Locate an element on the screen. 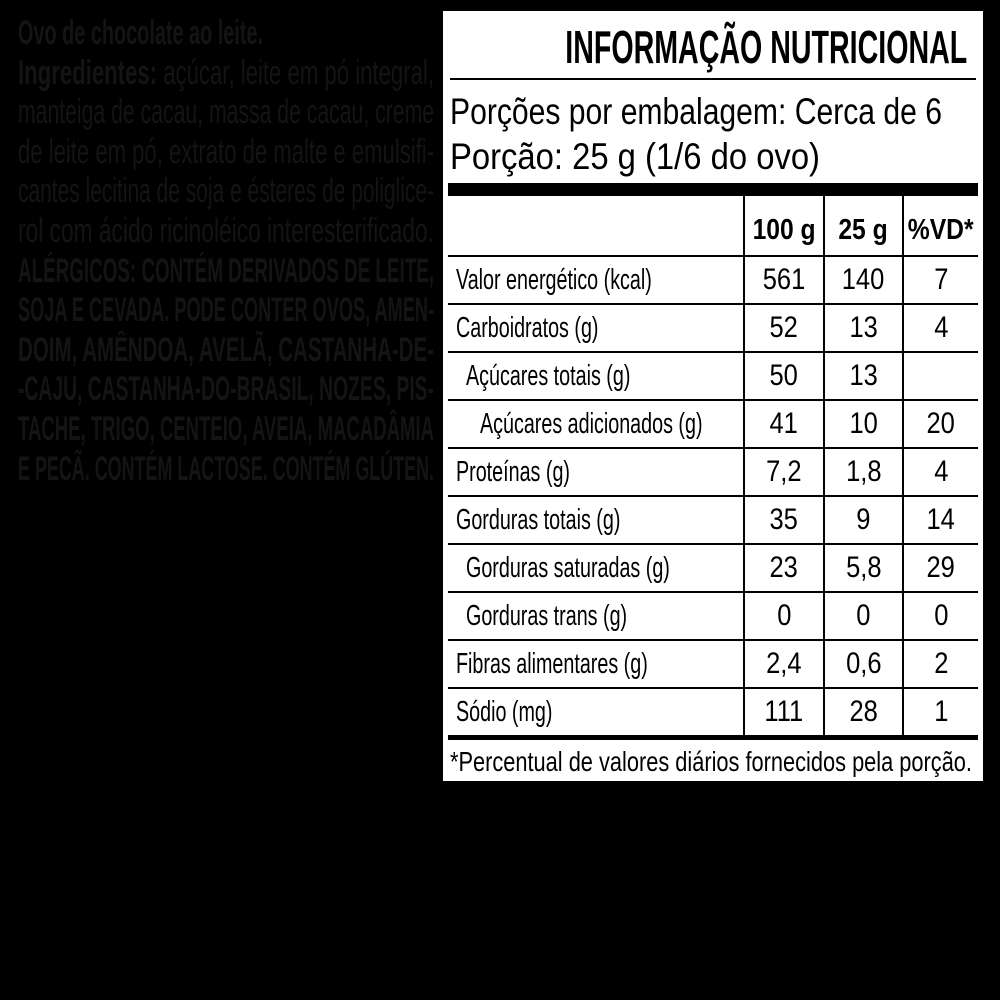 The width and height of the screenshot is (1000, 1000). header-per-serving: 25 g is located at coordinates (862, 225).